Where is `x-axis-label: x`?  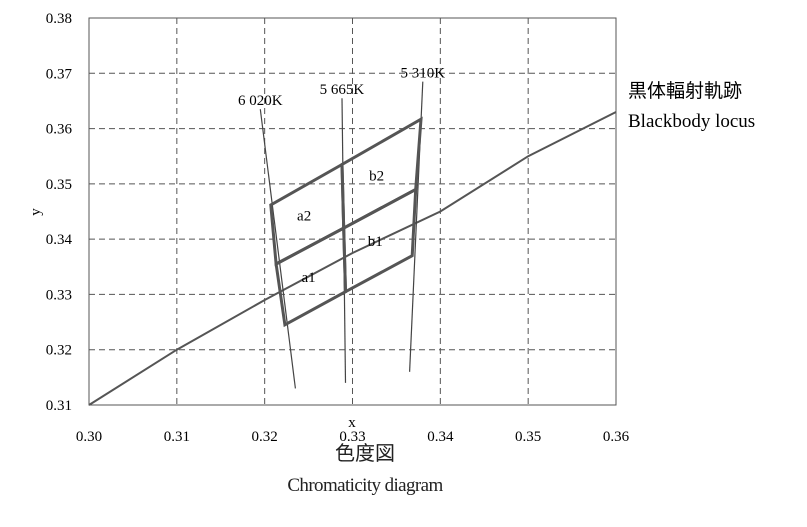
x-axis-label: x is located at coordinates (352, 423).